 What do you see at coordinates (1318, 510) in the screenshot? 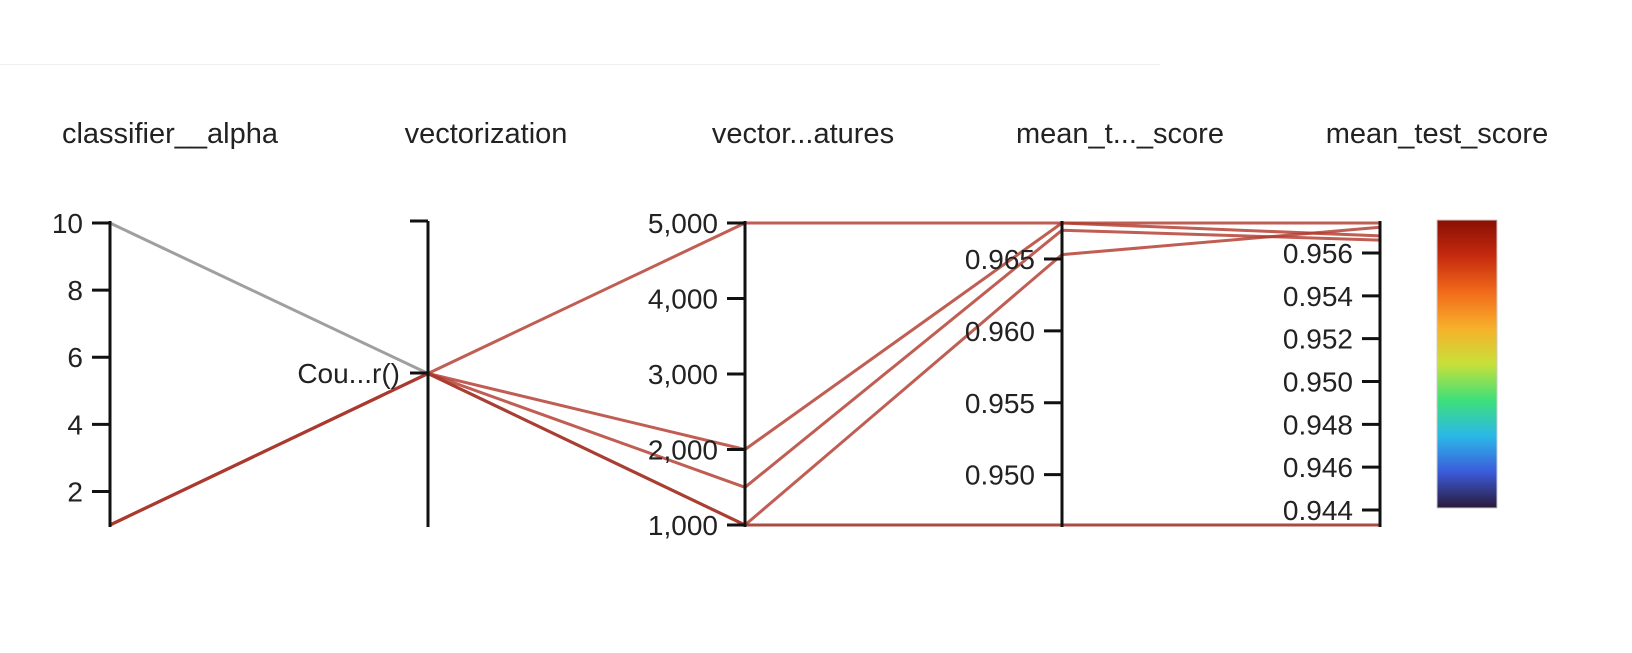
I see `tick-label: 0.944` at bounding box center [1318, 510].